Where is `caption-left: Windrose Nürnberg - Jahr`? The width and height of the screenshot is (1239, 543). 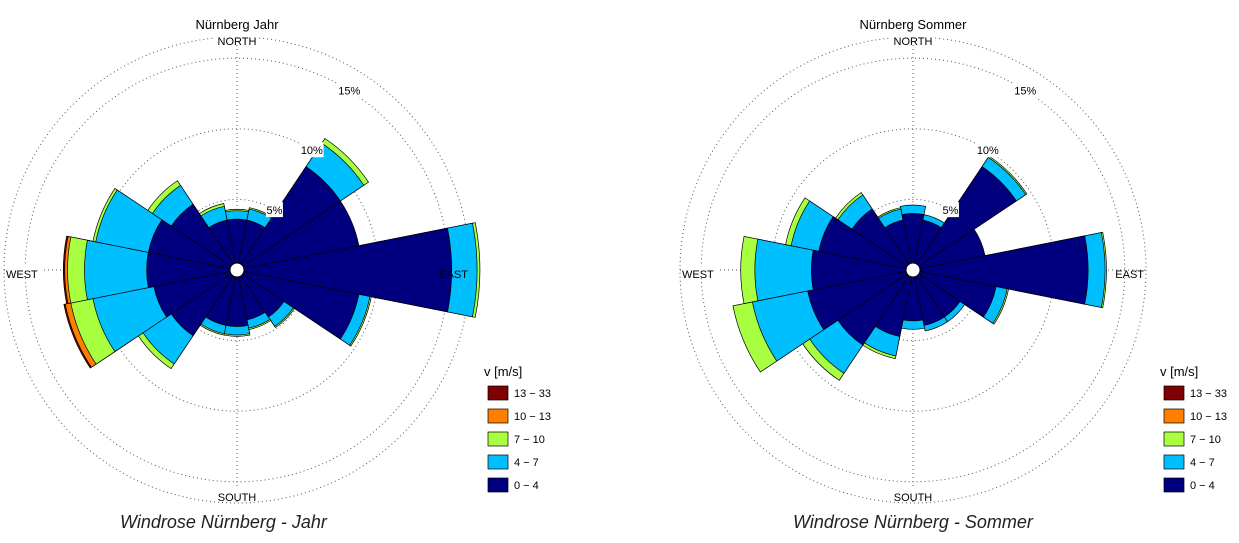
caption-left: Windrose Nürnberg - Jahr is located at coordinates (223, 522).